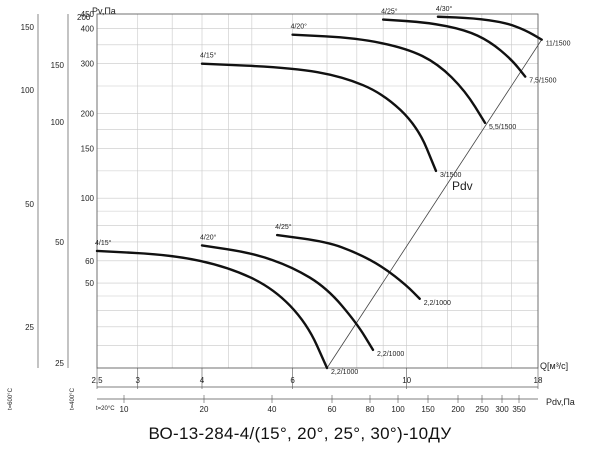  What do you see at coordinates (89, 261) in the screenshot?
I see `y-tick-label: 60` at bounding box center [89, 261].